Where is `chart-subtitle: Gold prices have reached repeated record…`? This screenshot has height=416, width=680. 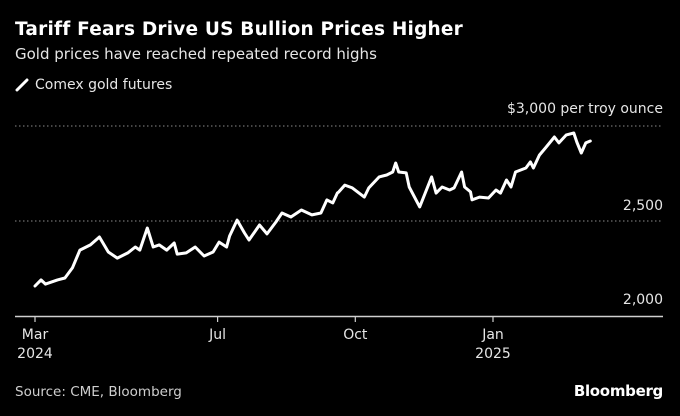 chart-subtitle: Gold prices have reached repeated record… is located at coordinates (196, 54).